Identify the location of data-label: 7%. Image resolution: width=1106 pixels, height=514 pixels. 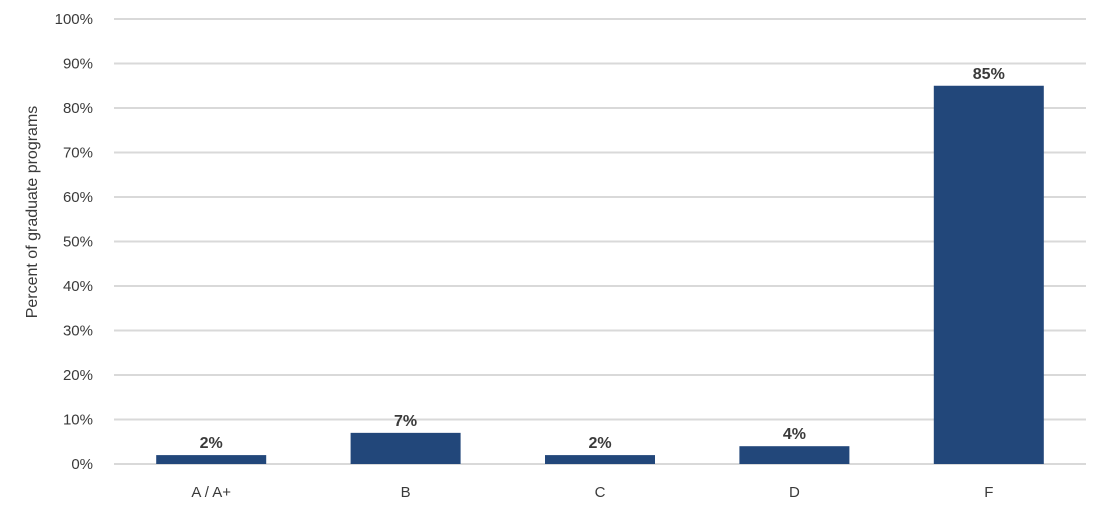
(405, 421).